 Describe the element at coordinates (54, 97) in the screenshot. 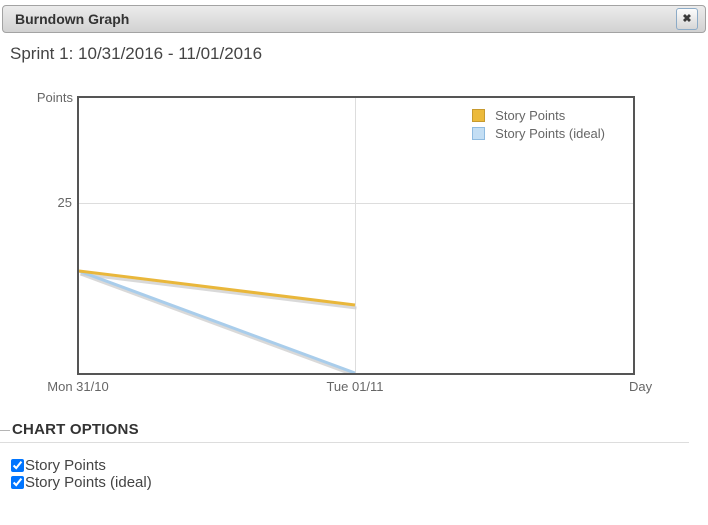

I see `y-axis-title: Points` at that location.